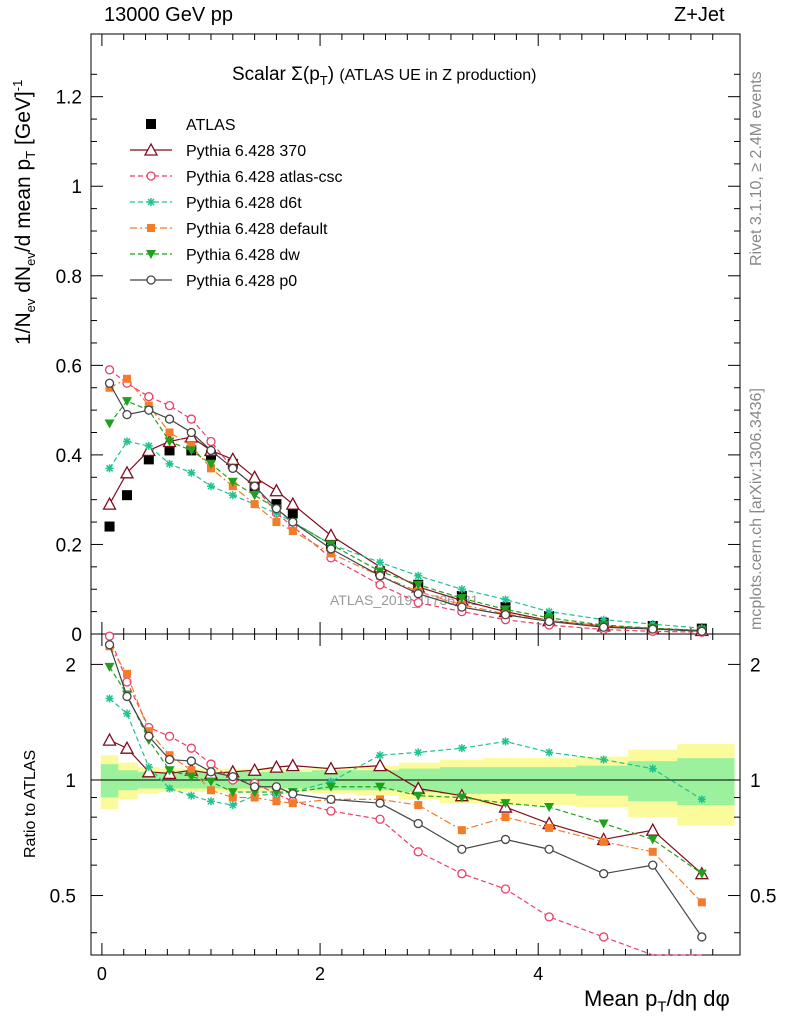 This screenshot has height=1024, width=786. What do you see at coordinates (323, 80) in the screenshot?
I see `plot-title-sub: T` at bounding box center [323, 80].